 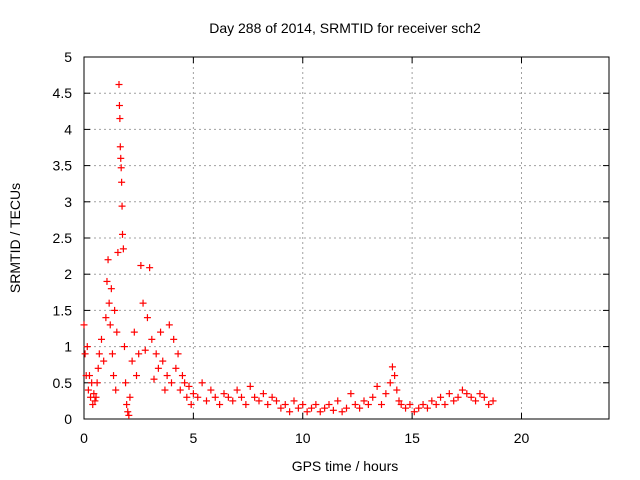 I want to click on y-tick-label: 3, so click(x=68, y=202).